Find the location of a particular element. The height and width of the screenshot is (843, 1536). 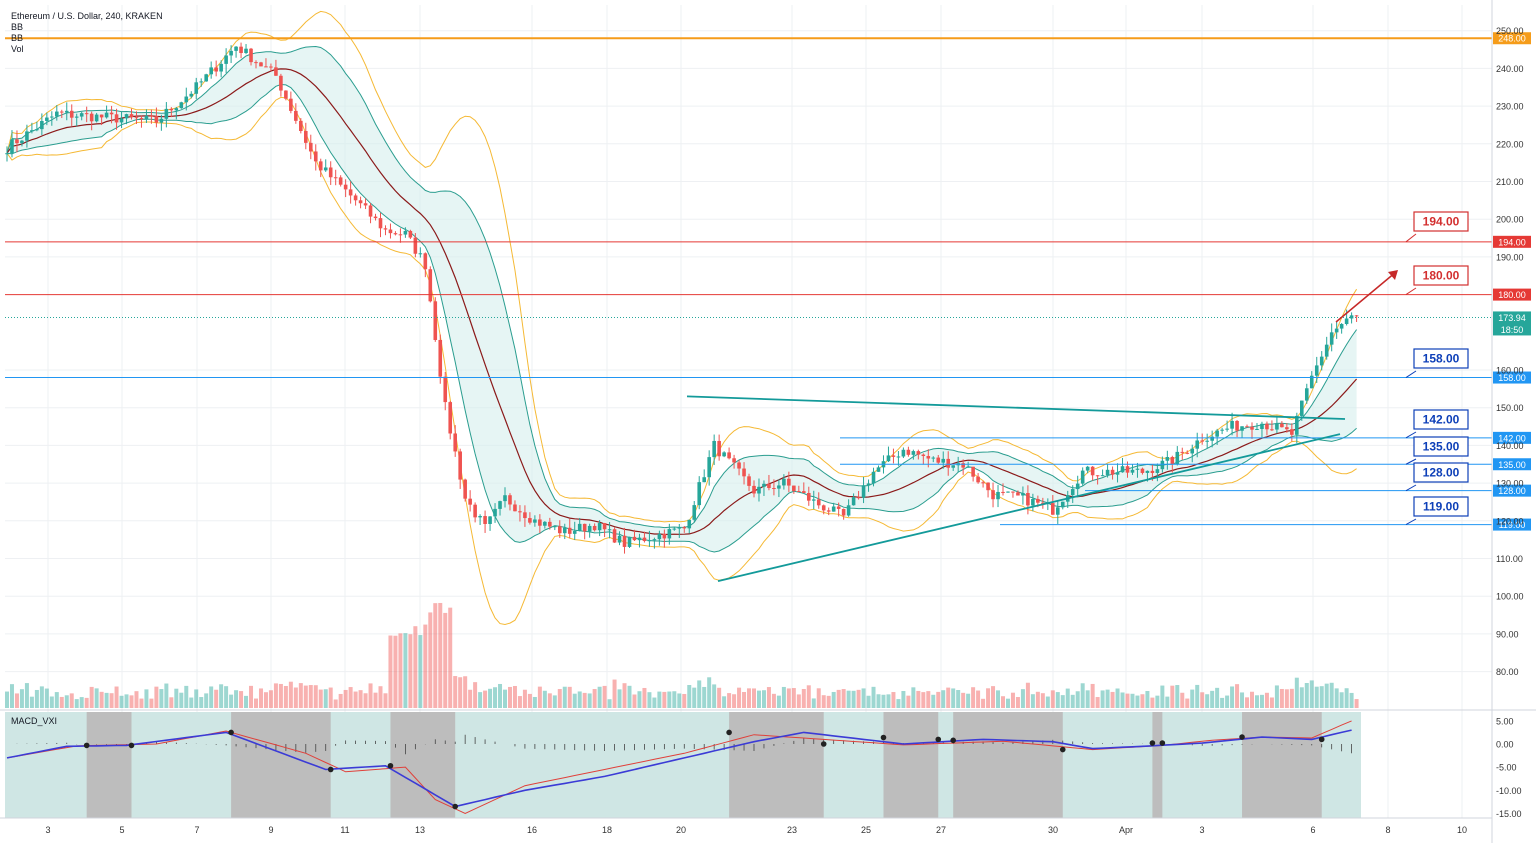

price-level-label: 158.00 is located at coordinates (1512, 378).